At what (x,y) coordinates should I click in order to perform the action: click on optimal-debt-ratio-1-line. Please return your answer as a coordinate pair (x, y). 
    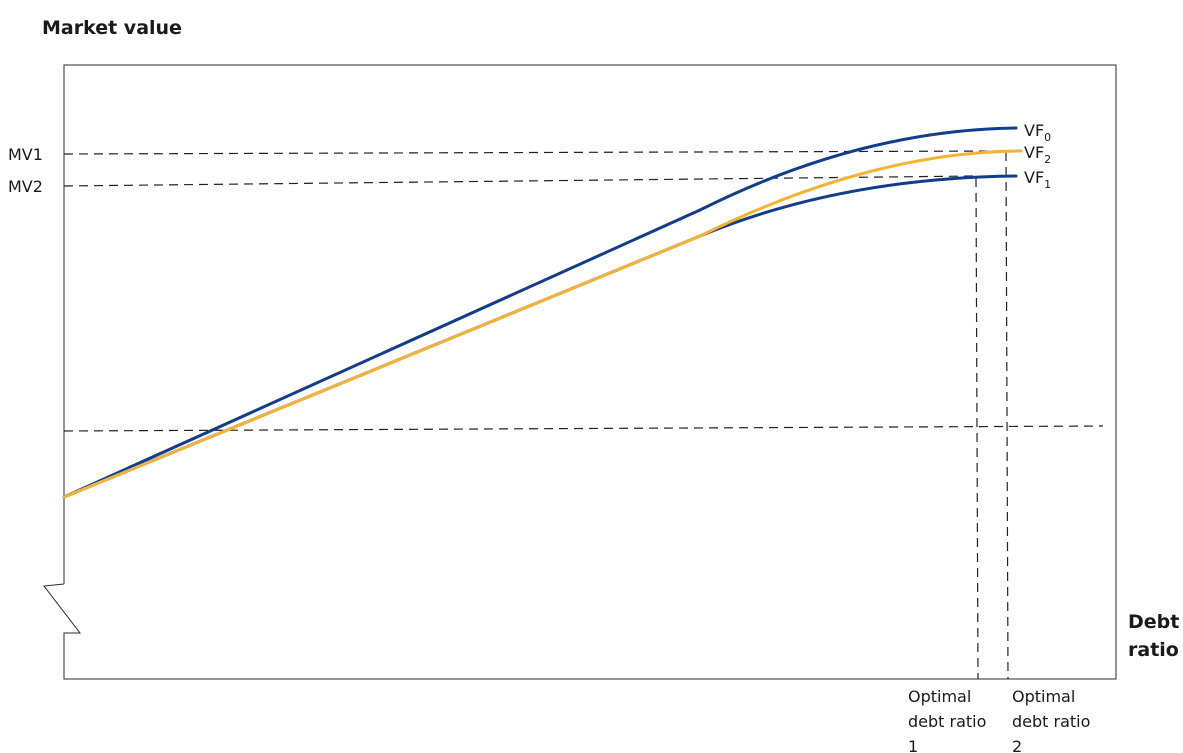
    Looking at the image, I should click on (977, 428).